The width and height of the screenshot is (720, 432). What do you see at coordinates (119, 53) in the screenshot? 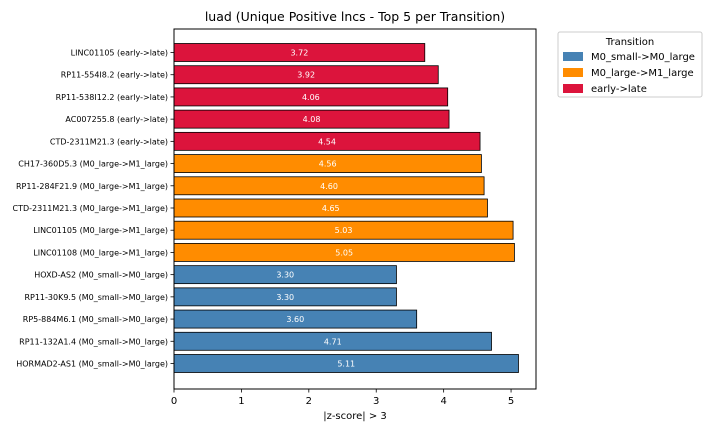
I see `category-label-1: LINC01105 (early->late)` at bounding box center [119, 53].